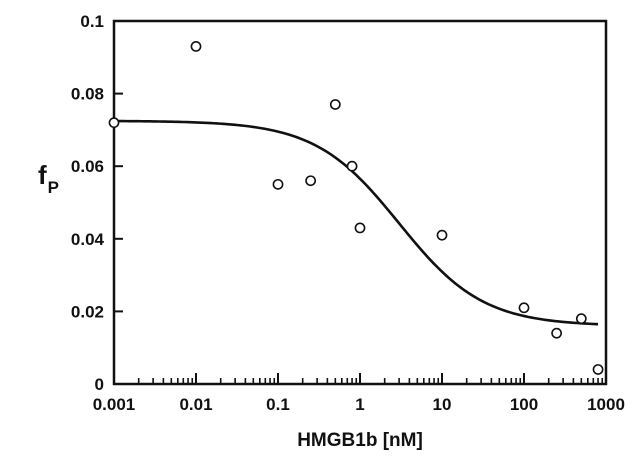  I want to click on y-axis-title-main: f, so click(42, 175).